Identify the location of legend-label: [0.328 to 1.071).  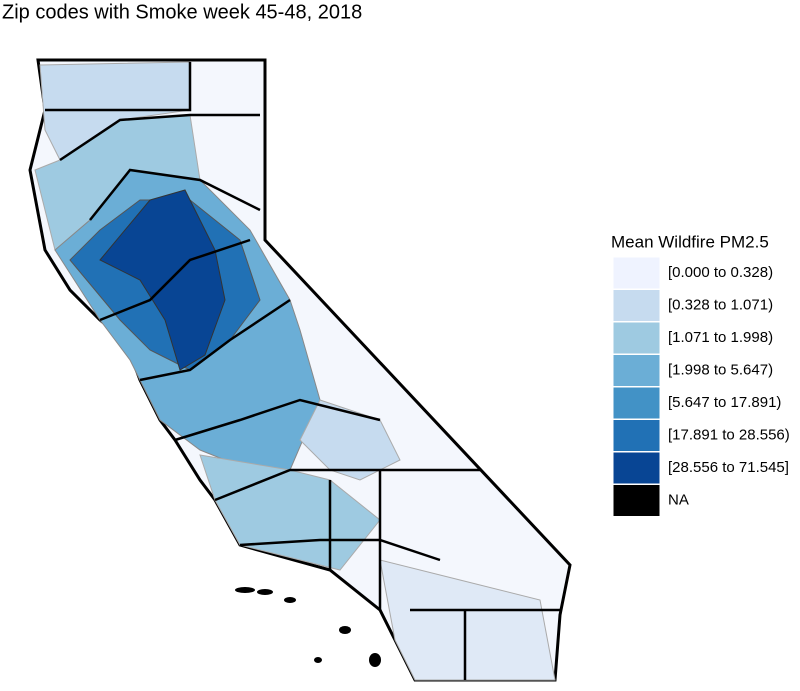
(720, 304).